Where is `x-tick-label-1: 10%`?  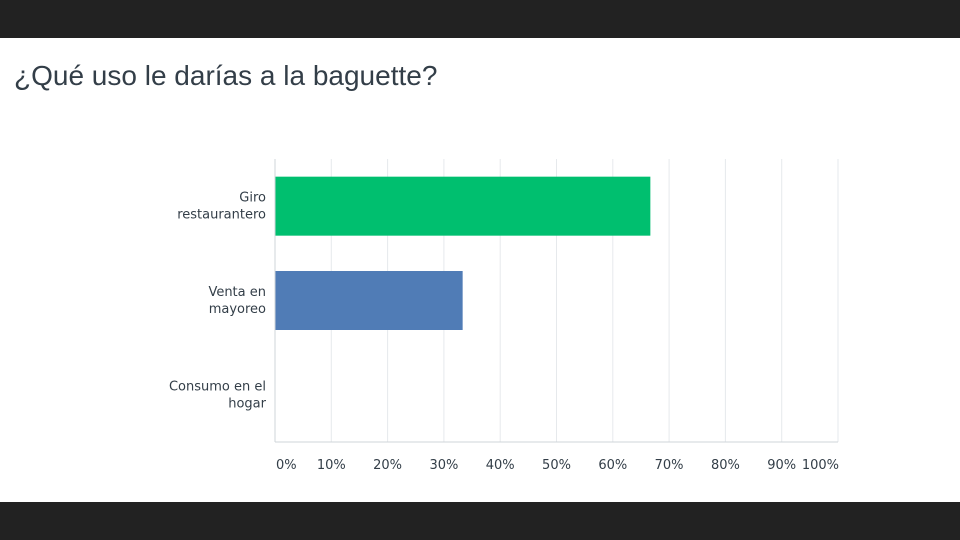
x-tick-label-1: 10% is located at coordinates (331, 465).